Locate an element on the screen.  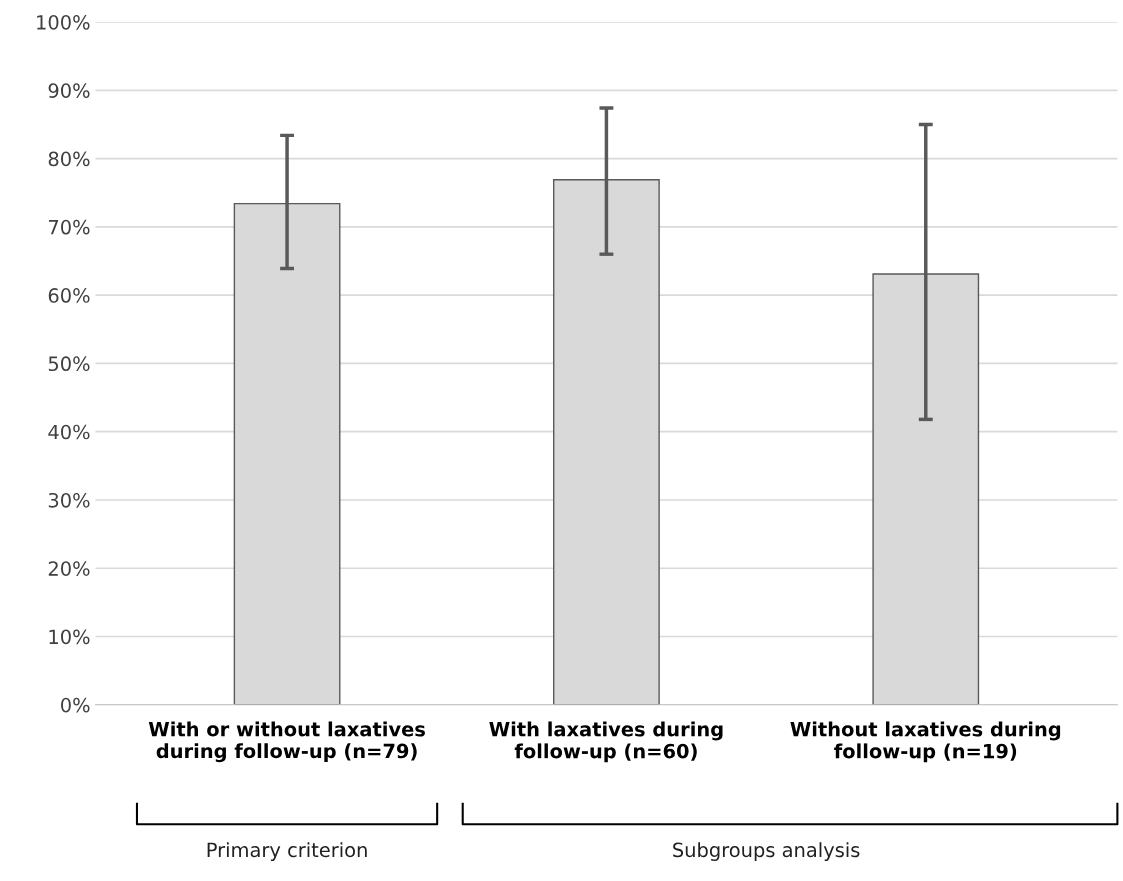
x-tick-label: With laxatives during follow-up (n=60) is located at coordinates (606, 742).